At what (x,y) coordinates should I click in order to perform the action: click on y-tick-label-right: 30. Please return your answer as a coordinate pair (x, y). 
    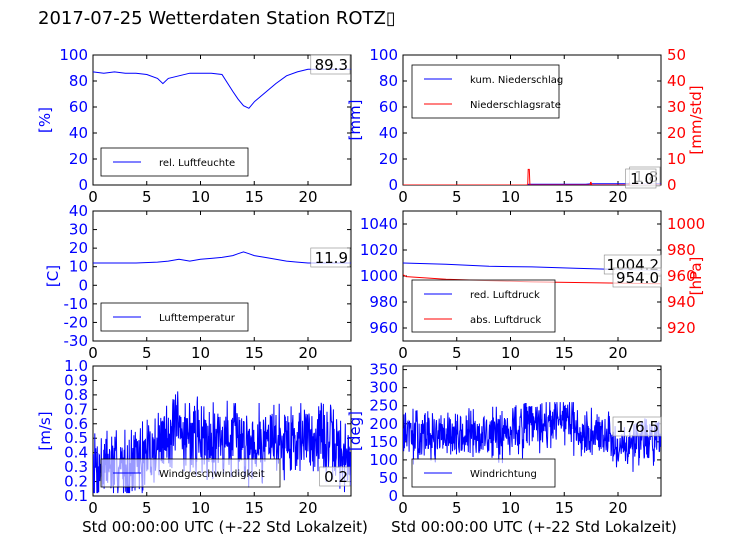
    Looking at the image, I should click on (676, 107).